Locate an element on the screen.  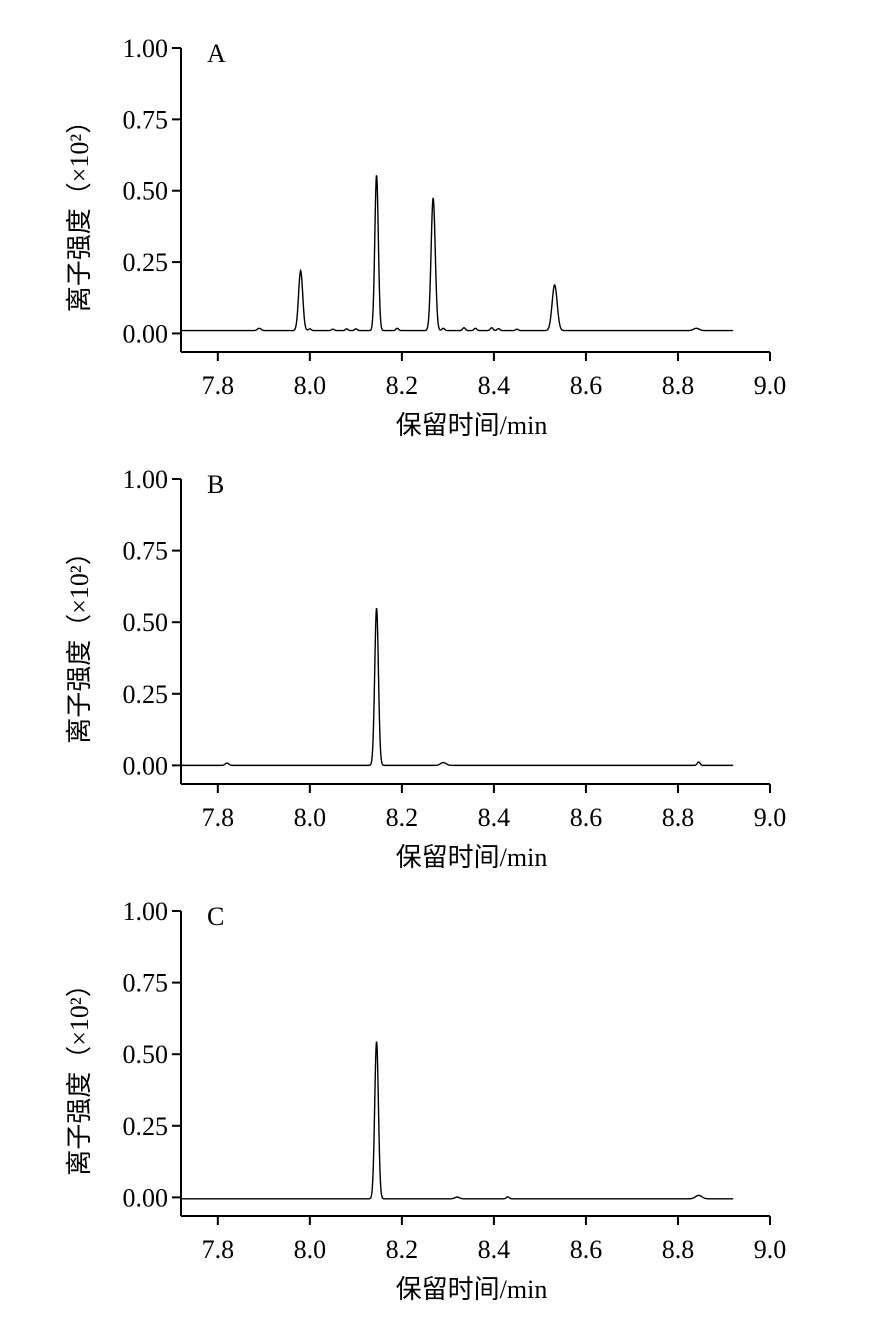
panel-label: A is located at coordinates (216, 53).